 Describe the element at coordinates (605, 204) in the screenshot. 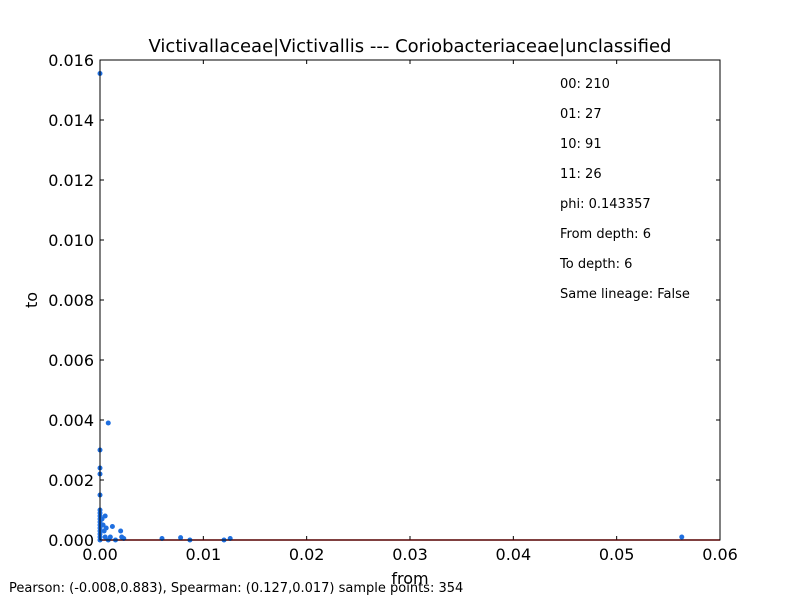

I see `stat-annotation: phi: 0.143357` at that location.